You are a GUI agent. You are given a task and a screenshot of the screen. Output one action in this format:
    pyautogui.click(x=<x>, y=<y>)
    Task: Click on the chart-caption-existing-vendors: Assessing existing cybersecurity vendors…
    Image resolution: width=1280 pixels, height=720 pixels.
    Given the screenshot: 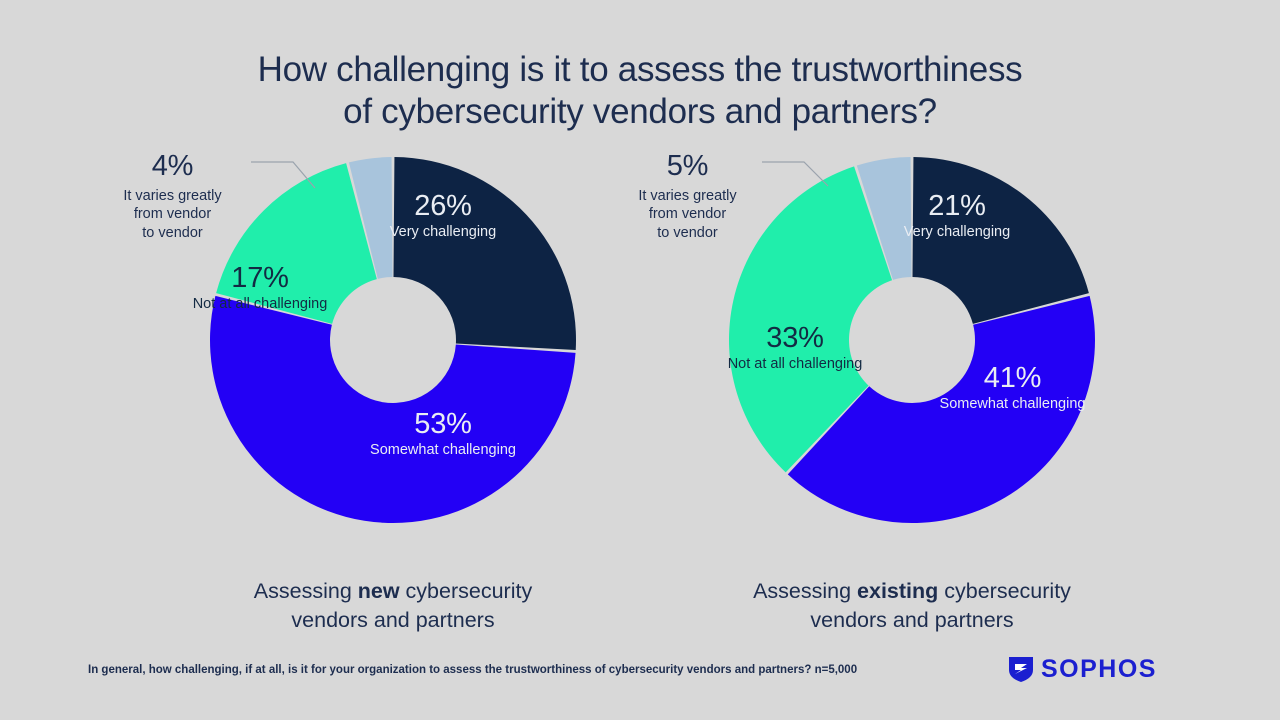 What is the action you would take?
    pyautogui.click(x=912, y=591)
    